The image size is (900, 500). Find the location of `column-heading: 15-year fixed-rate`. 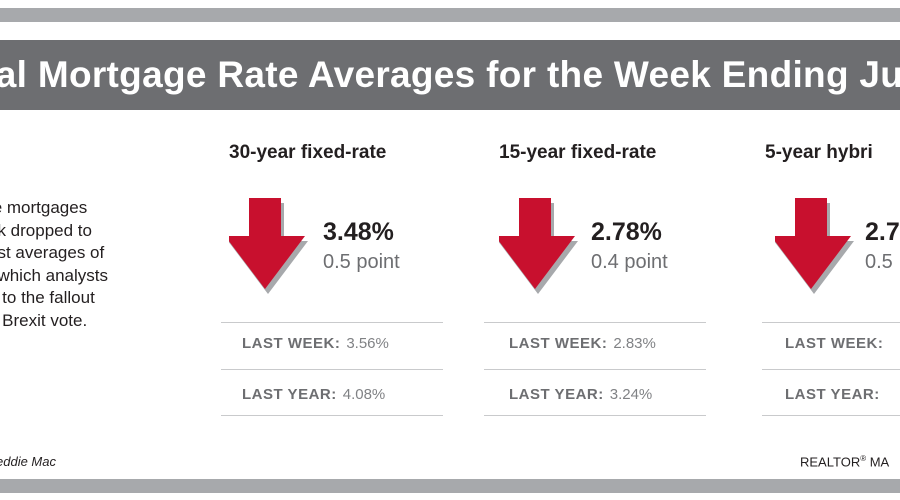

column-heading: 15-year fixed-rate is located at coordinates (578, 152).